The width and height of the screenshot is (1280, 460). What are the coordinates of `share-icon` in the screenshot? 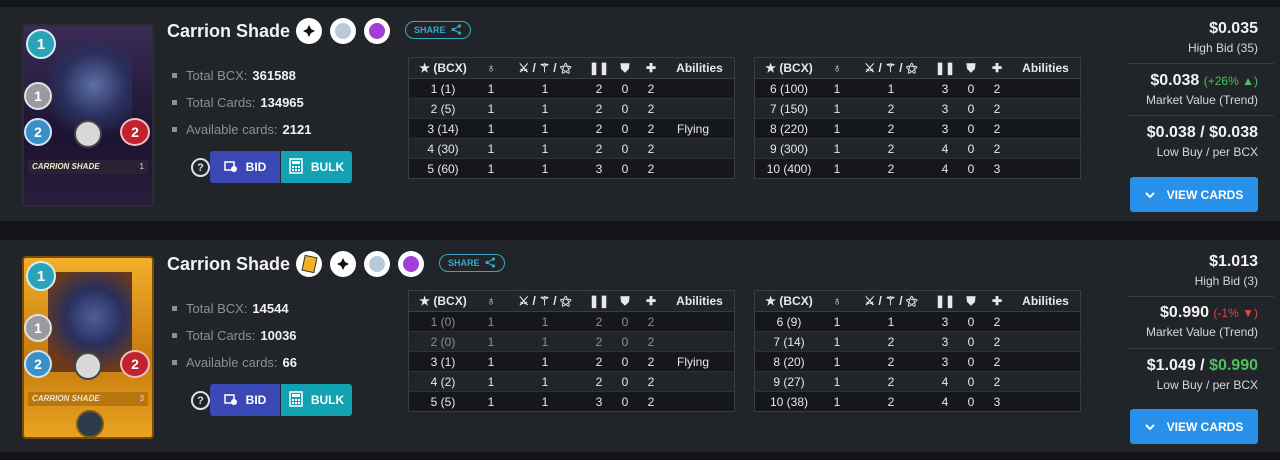 It's located at (456, 30).